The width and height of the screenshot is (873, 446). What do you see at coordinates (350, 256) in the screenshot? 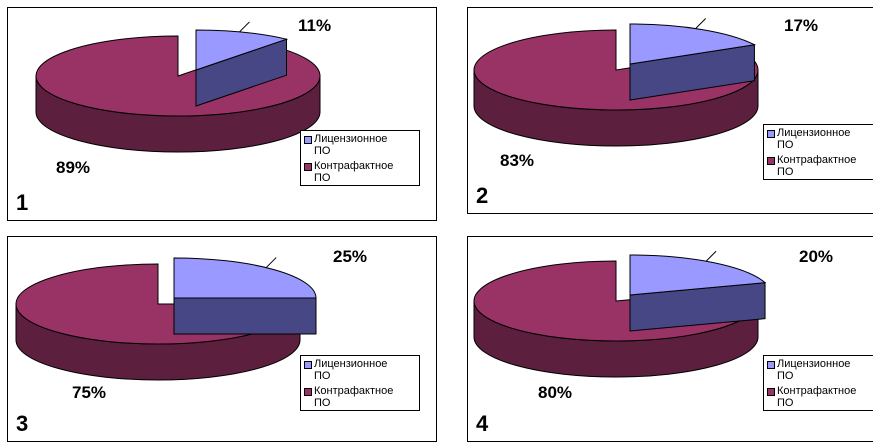
I see `slice-label-licensed: 25%` at bounding box center [350, 256].